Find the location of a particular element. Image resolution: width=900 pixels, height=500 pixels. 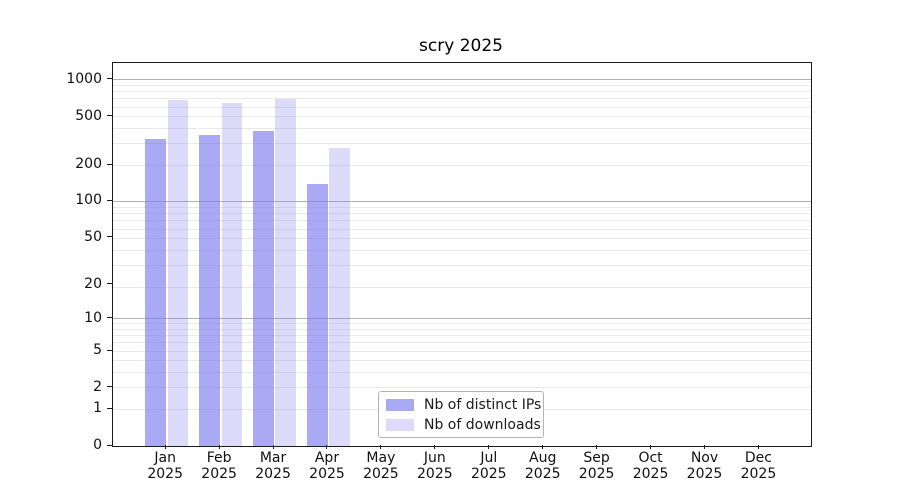

x-tick-label: Aug 2025 is located at coordinates (543, 466).